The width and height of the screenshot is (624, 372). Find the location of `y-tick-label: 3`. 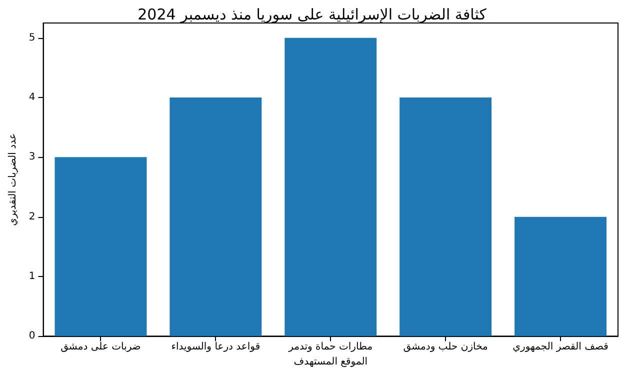

y-tick-label: 3 is located at coordinates (32, 157).